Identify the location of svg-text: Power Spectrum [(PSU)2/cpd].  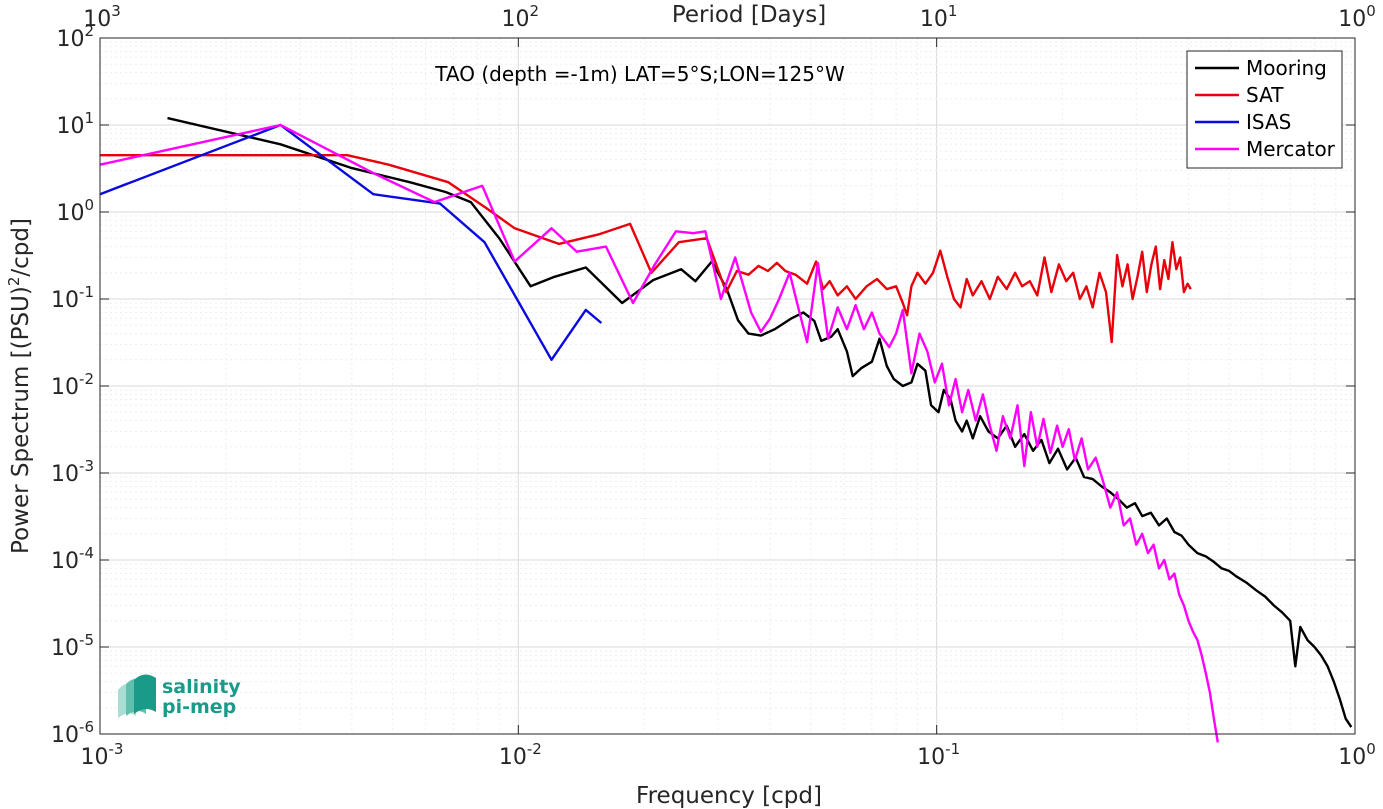
(19, 386).